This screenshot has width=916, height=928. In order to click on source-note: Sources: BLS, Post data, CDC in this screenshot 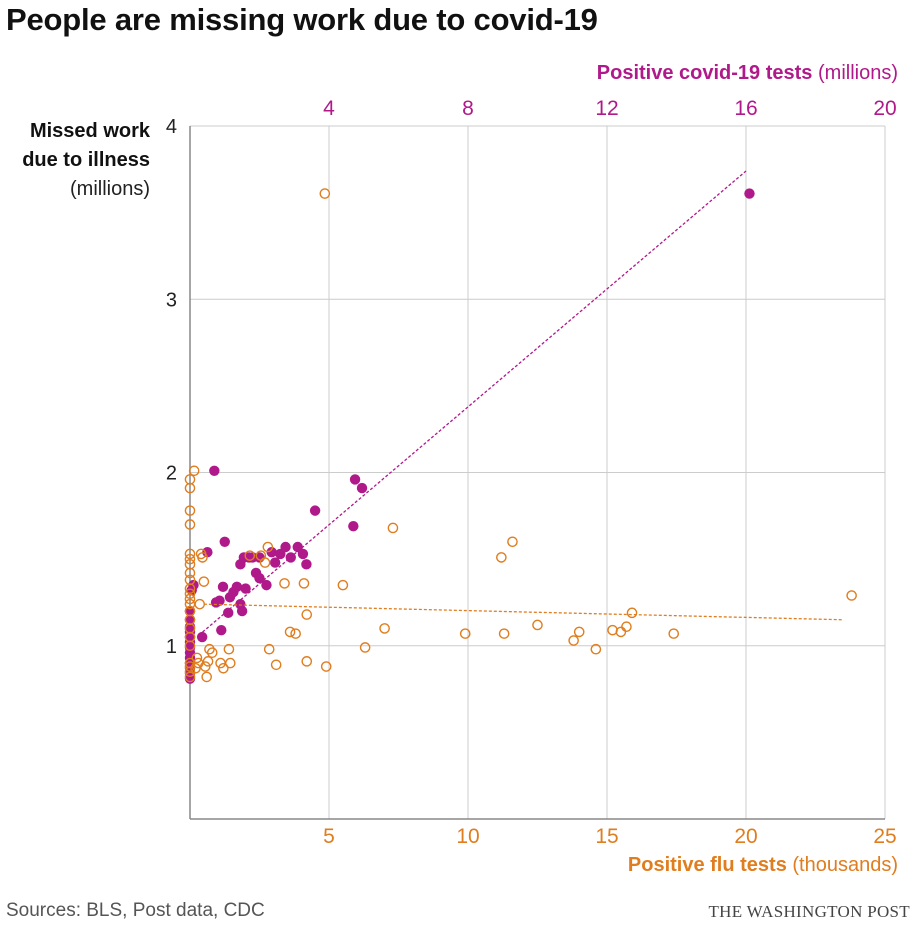, I will do `click(135, 910)`.